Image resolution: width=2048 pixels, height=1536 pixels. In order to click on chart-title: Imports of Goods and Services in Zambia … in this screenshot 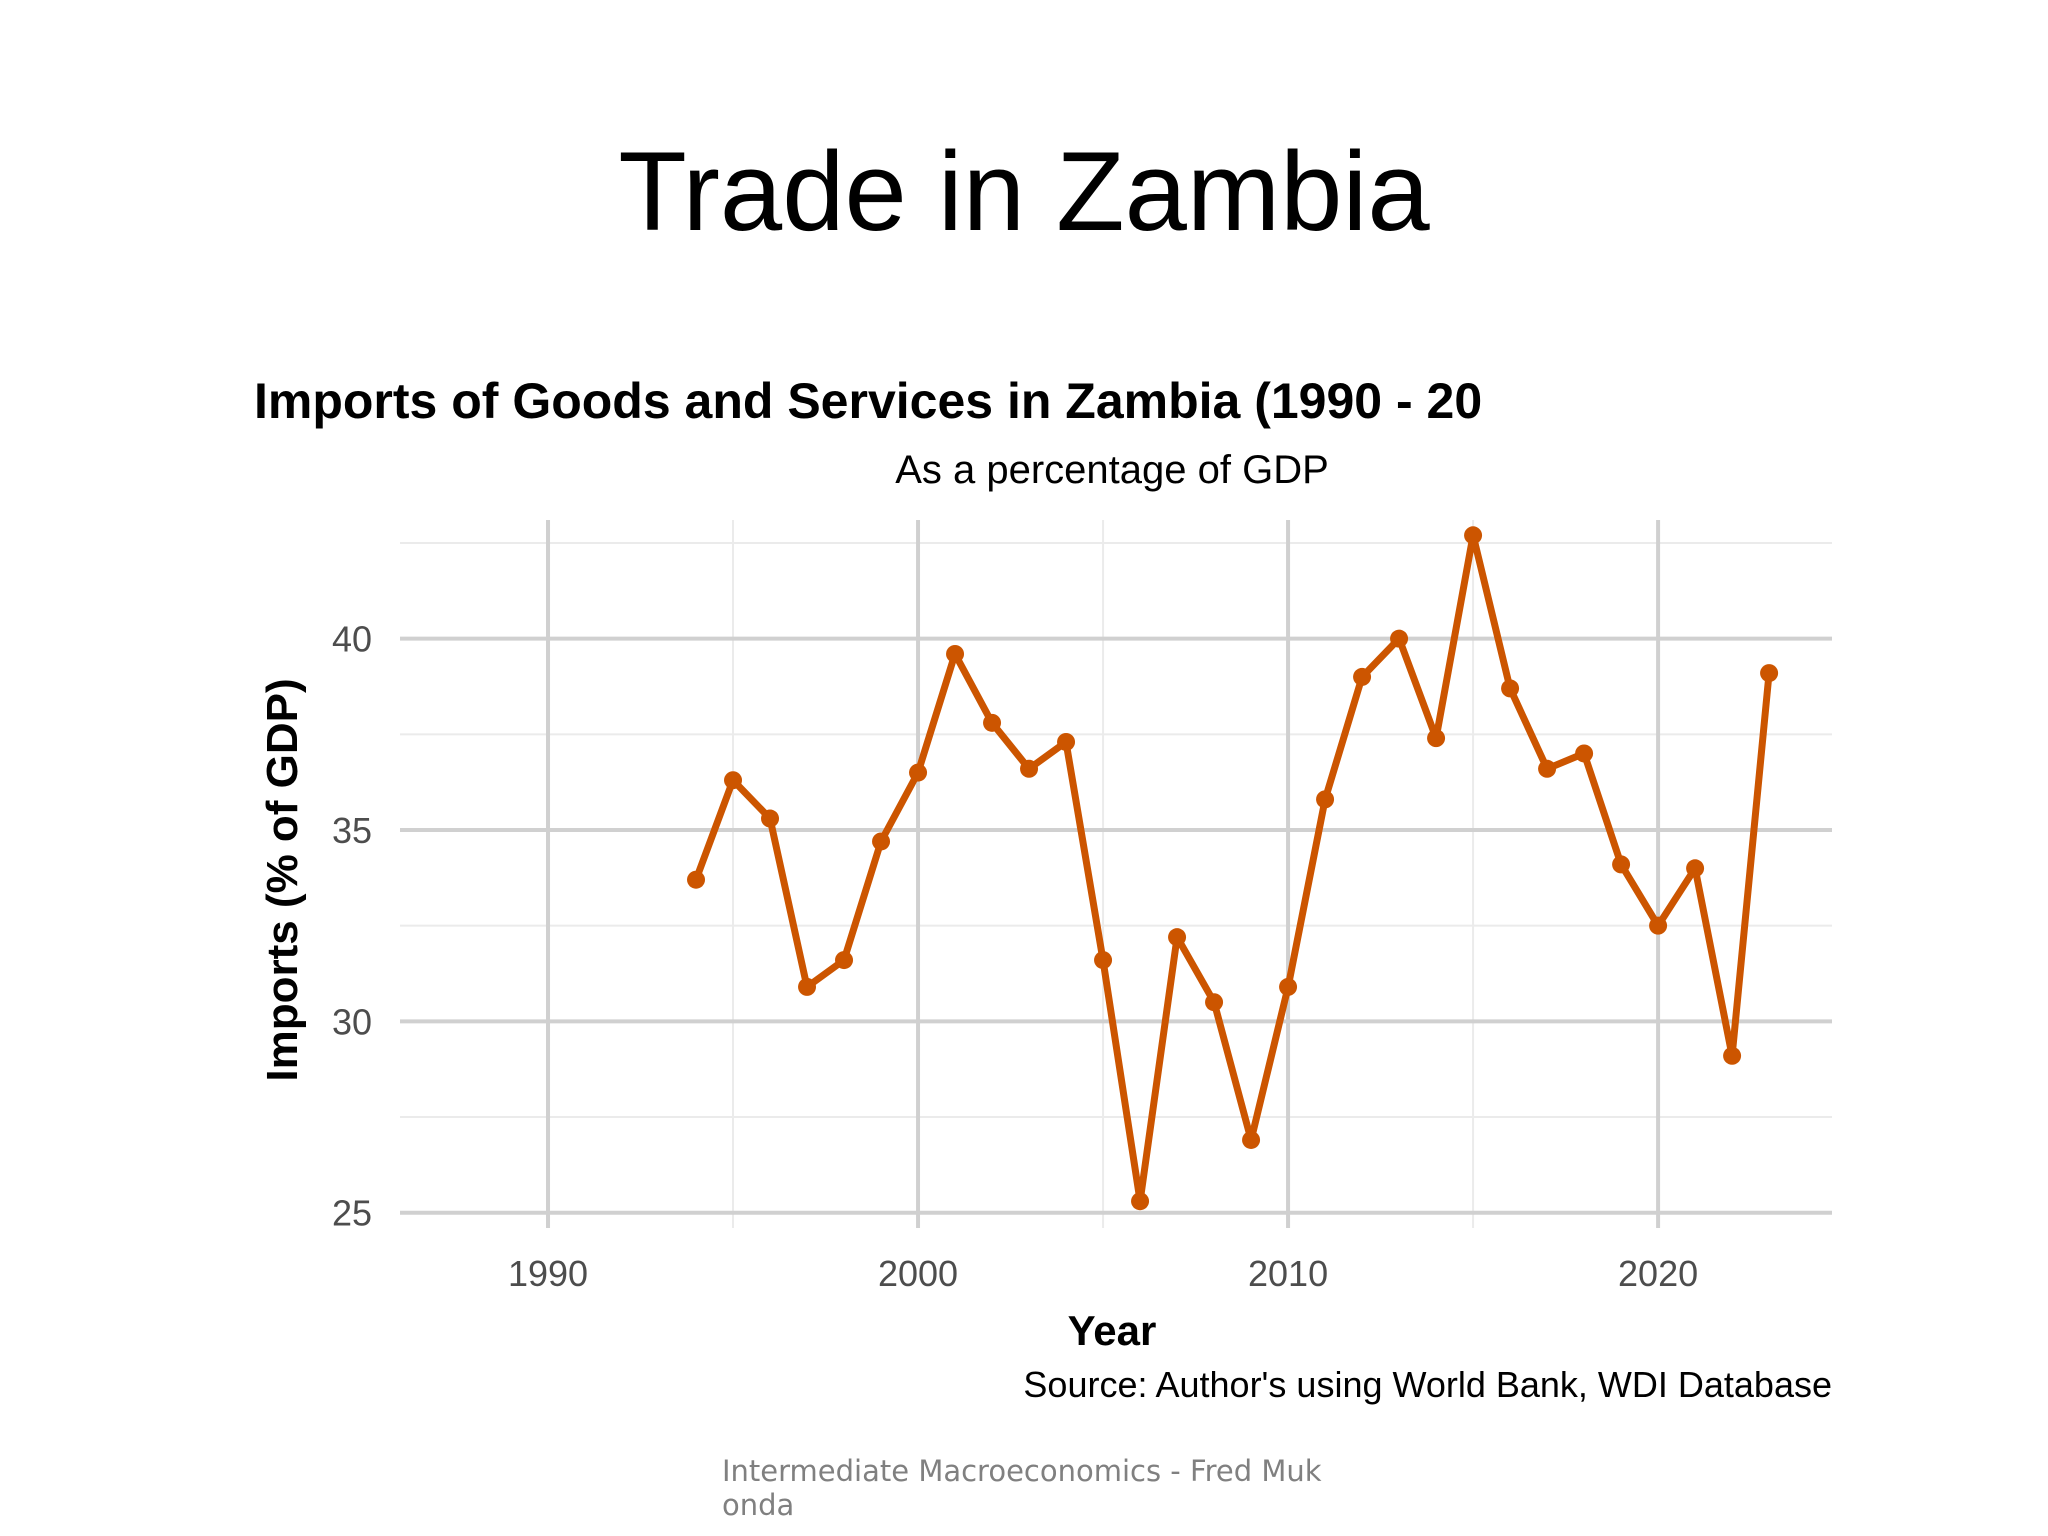, I will do `click(868, 401)`.